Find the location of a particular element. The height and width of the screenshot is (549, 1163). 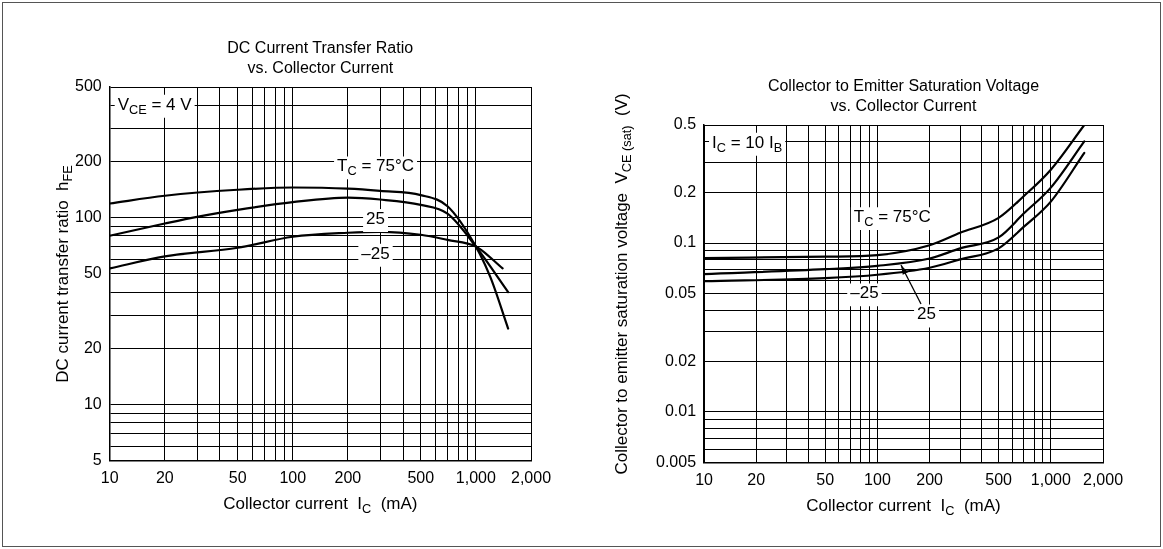

y-tick-label: 20 is located at coordinates (92, 347).